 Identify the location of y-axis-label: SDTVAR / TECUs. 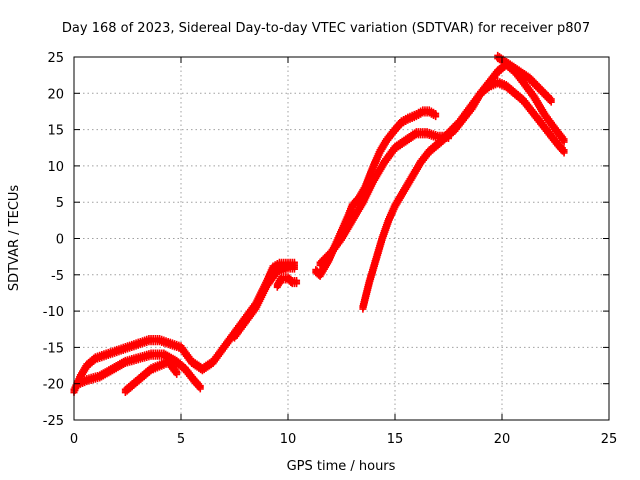
(14, 238).